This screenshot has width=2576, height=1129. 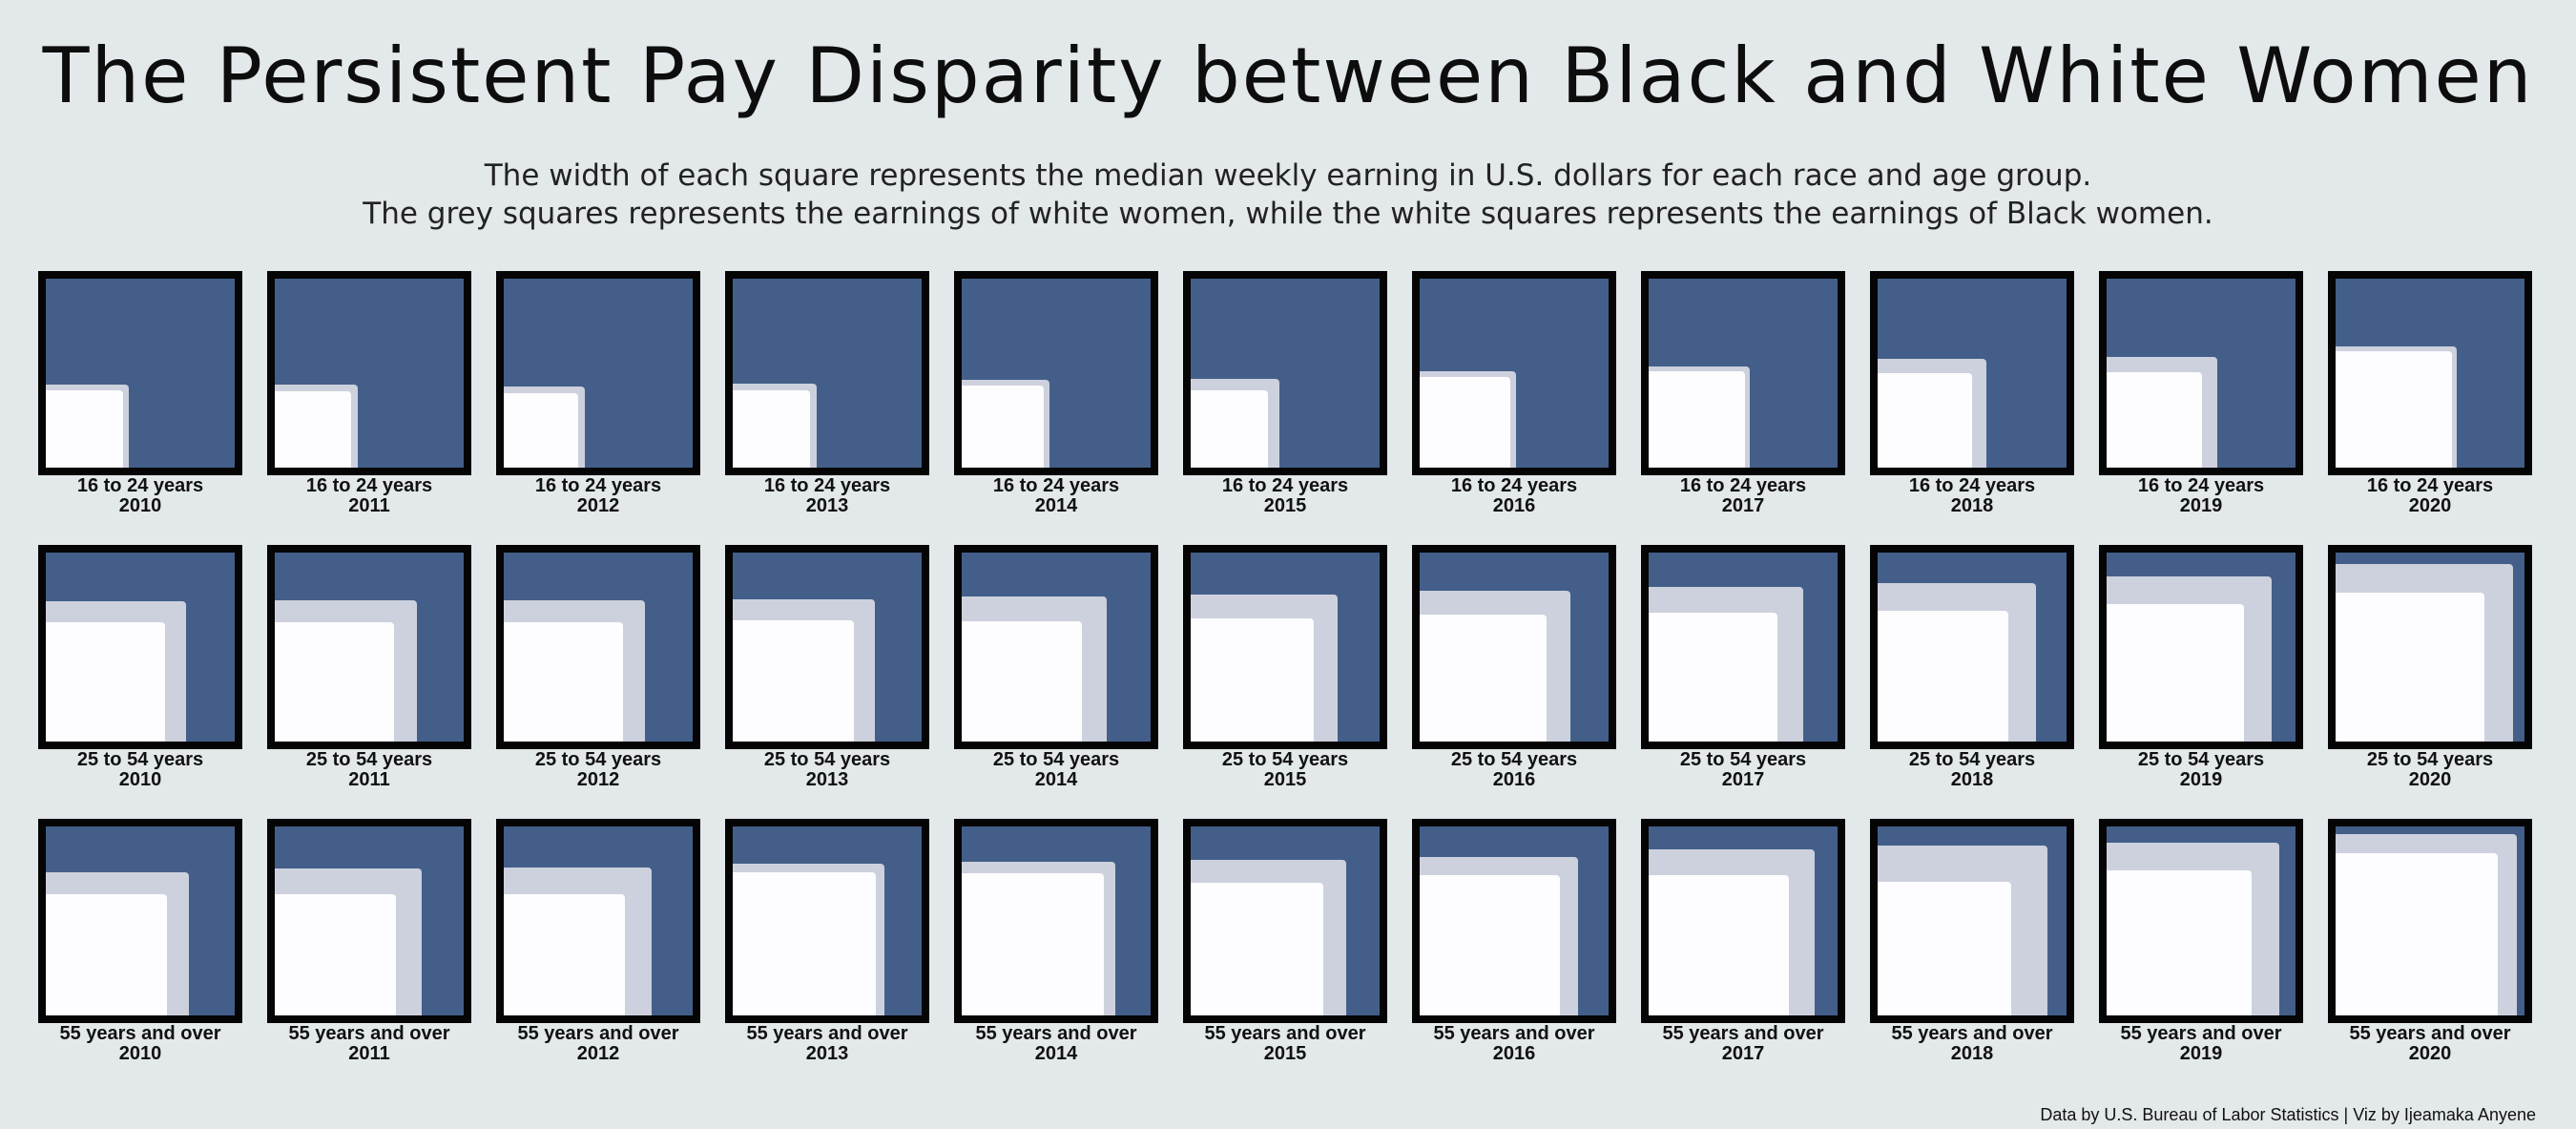 What do you see at coordinates (1972, 1053) in the screenshot?
I see `panel-year-label: 2018` at bounding box center [1972, 1053].